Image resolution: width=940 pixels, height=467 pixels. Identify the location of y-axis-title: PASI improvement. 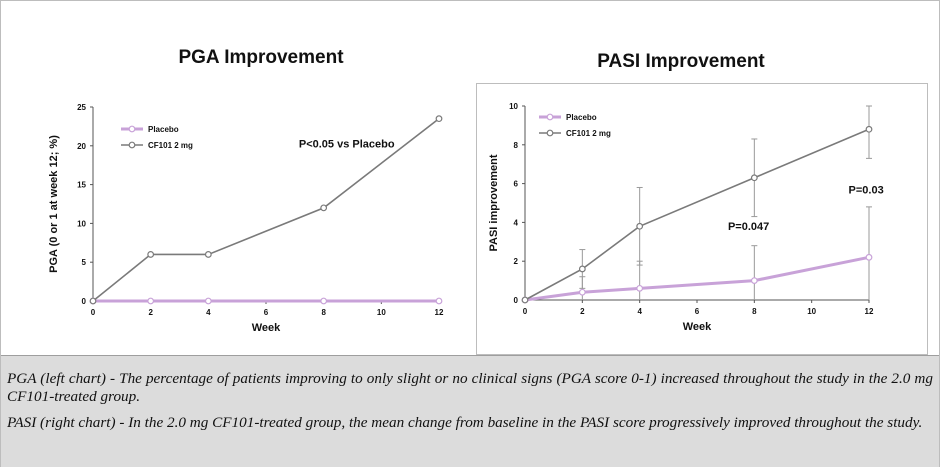
(494, 202).